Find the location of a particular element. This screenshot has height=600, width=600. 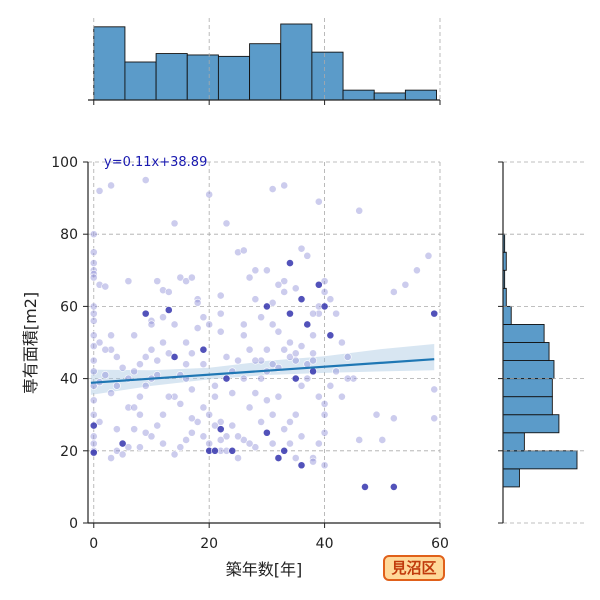

region-badge: 見沼区 is located at coordinates (414, 568).